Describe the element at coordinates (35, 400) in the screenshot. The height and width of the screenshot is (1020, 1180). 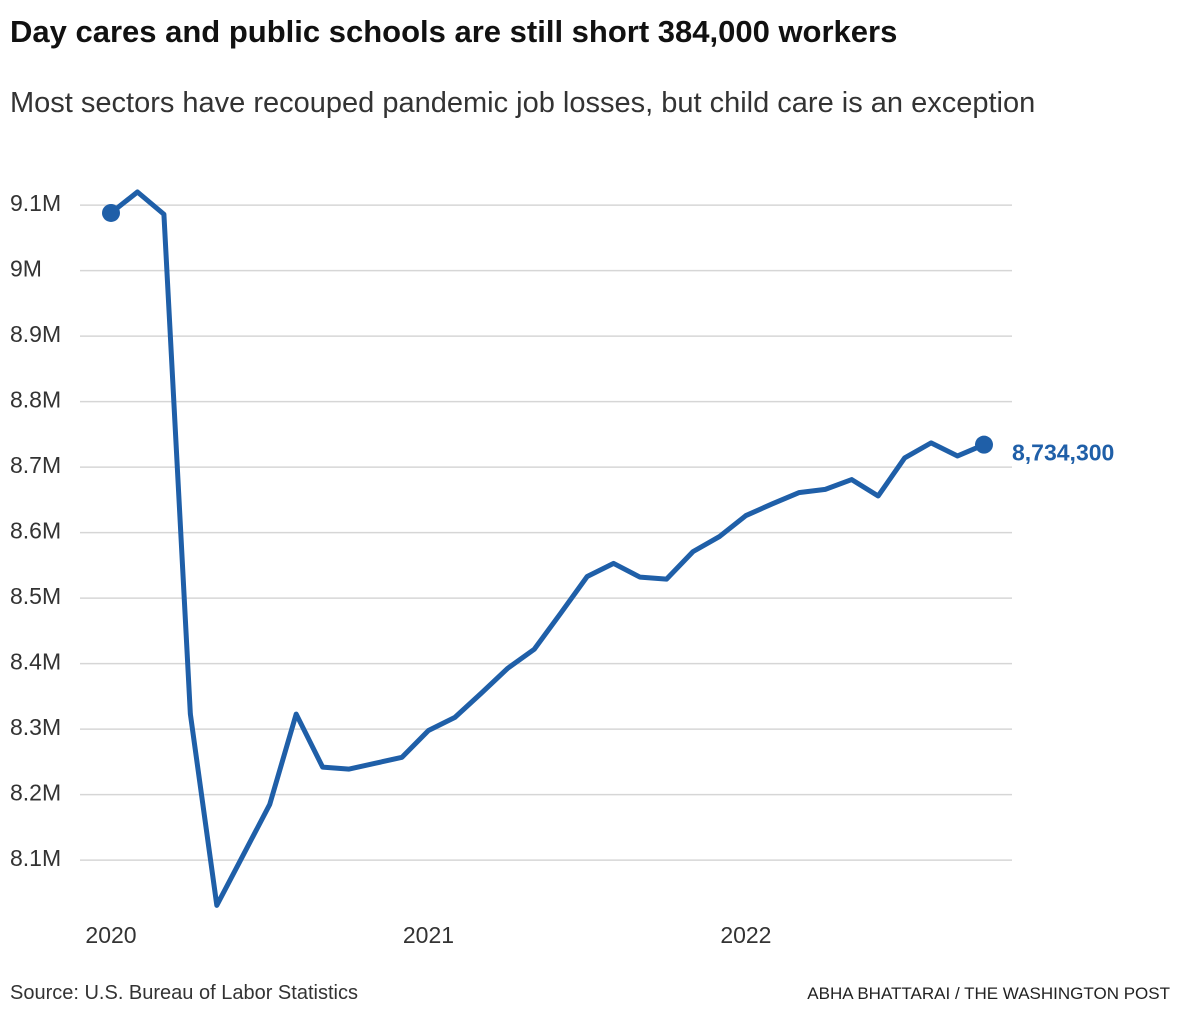
I see `y-tick-label: 8.8M` at that location.